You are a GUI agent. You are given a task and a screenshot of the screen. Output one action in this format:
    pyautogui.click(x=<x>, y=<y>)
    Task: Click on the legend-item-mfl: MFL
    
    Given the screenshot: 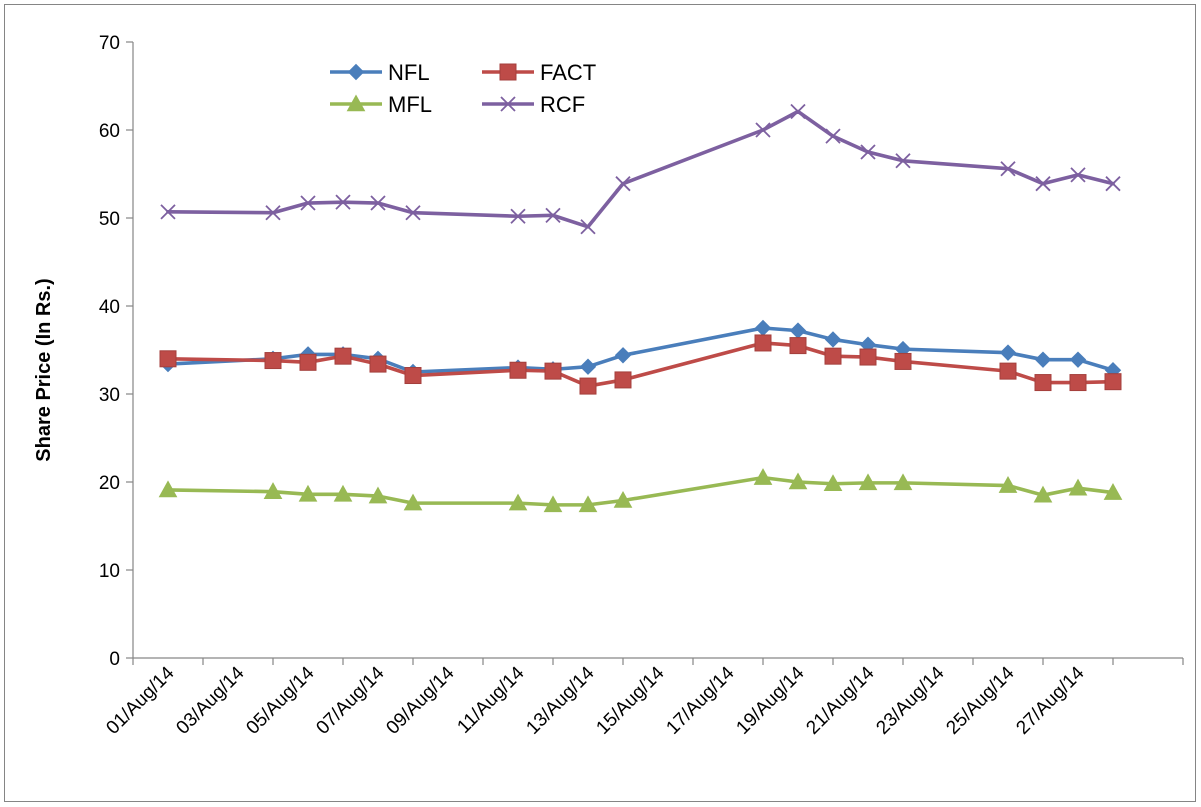 What is the action you would take?
    pyautogui.click(x=381, y=104)
    